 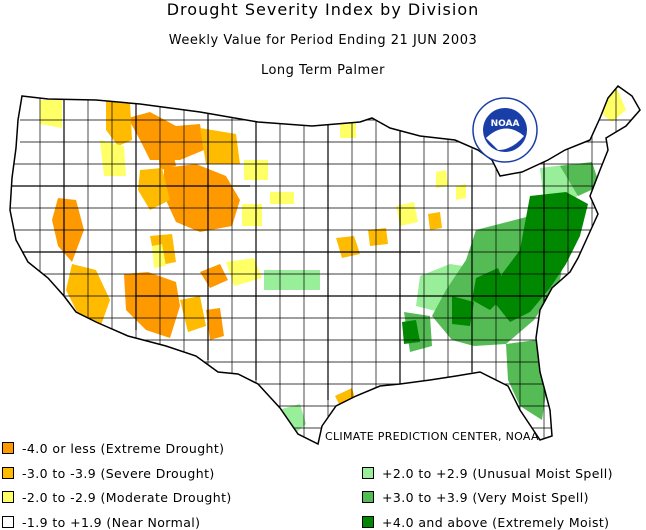 What do you see at coordinates (463, 311) in the screenshot?
I see `region-alabama-north` at bounding box center [463, 311].